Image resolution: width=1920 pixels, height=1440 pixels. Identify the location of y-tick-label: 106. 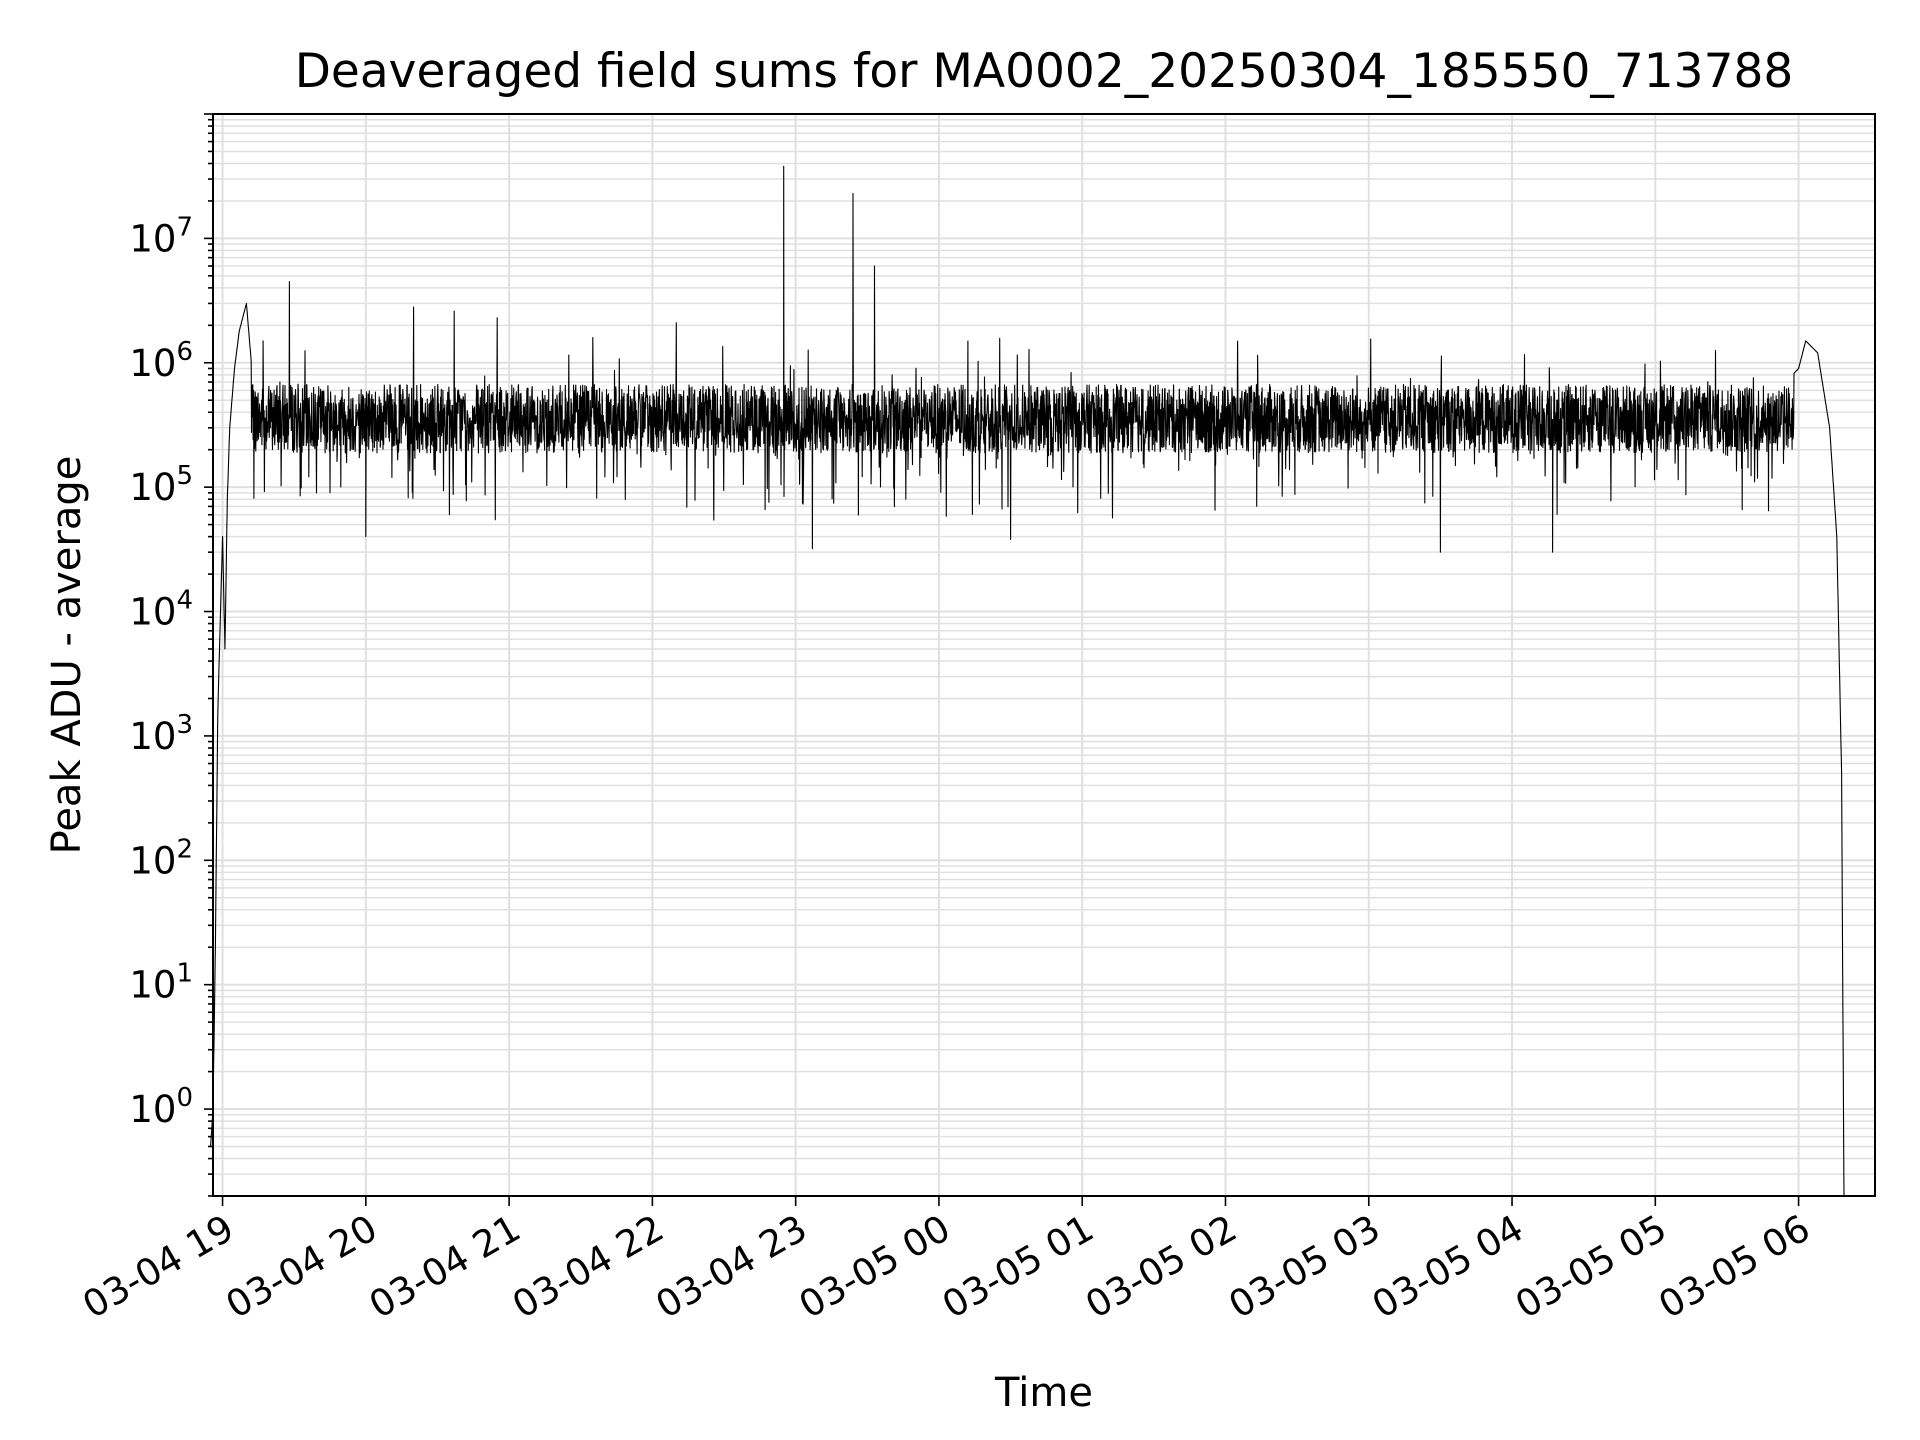
(161, 361).